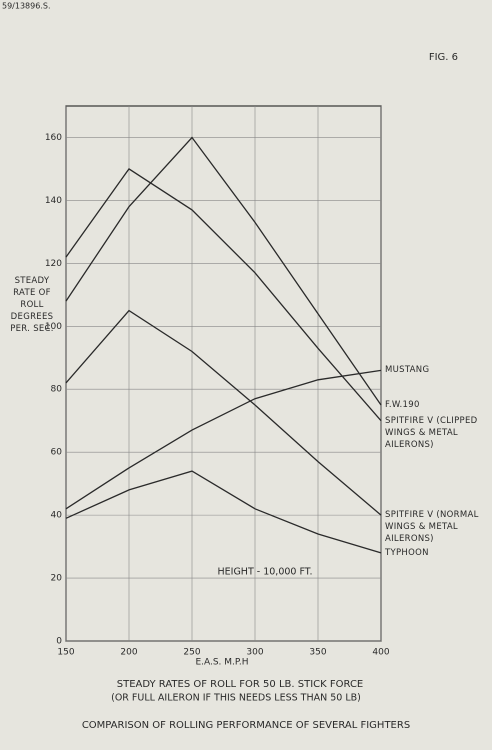  What do you see at coordinates (128, 653) in the screenshot?
I see `x-tick-label: 200` at bounding box center [128, 653].